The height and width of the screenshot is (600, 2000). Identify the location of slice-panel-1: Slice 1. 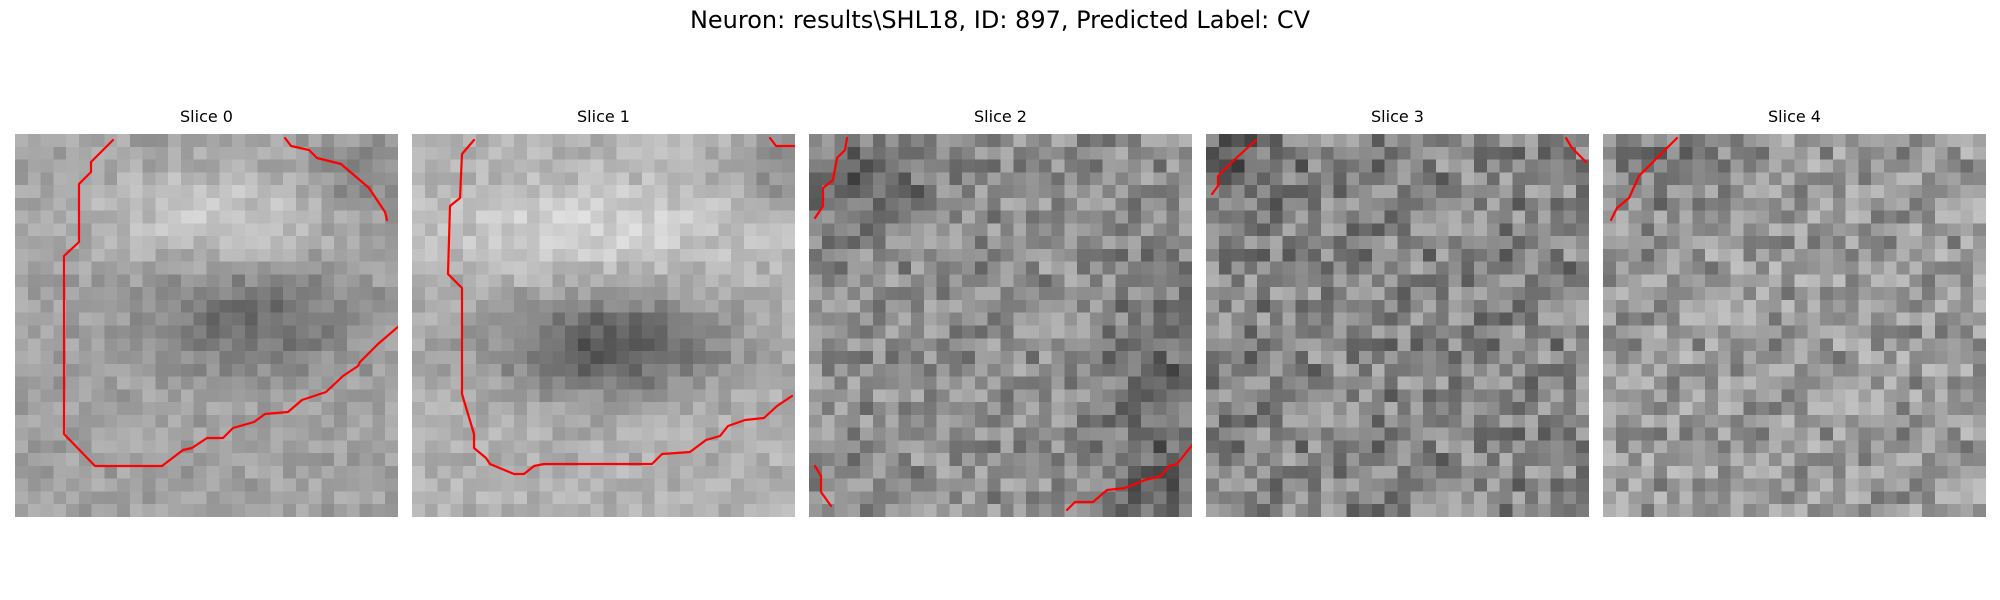
(603, 312).